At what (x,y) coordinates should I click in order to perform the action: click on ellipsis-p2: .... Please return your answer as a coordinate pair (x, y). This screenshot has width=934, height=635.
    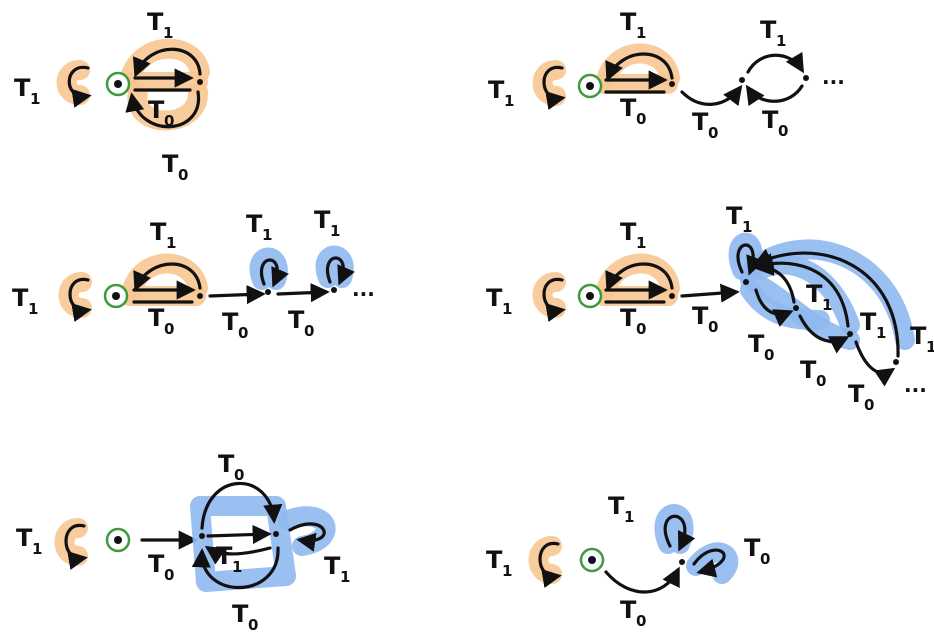
    Looking at the image, I should click on (833, 77).